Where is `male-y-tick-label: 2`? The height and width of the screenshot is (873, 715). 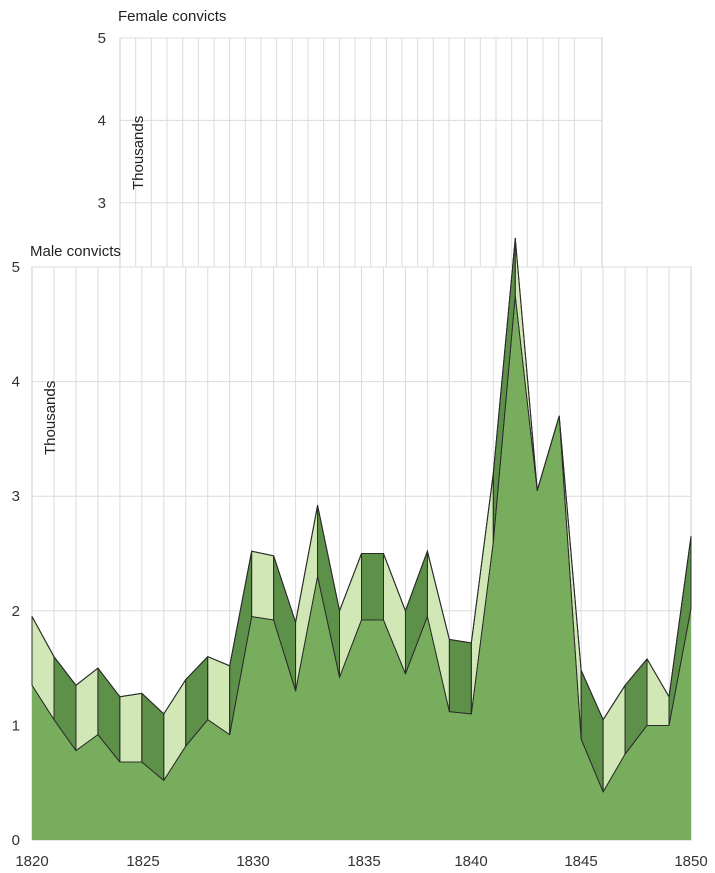
male-y-tick-label: 2 is located at coordinates (16, 611).